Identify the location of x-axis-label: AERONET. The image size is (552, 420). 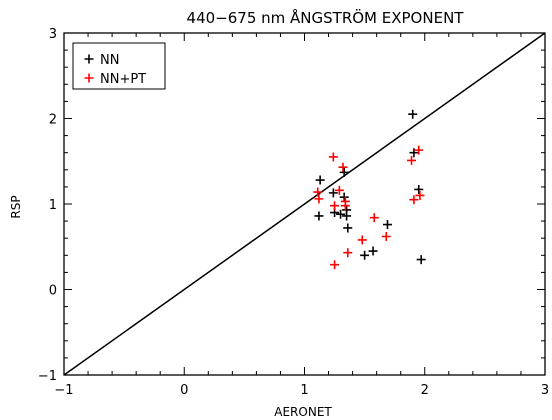
(303, 412).